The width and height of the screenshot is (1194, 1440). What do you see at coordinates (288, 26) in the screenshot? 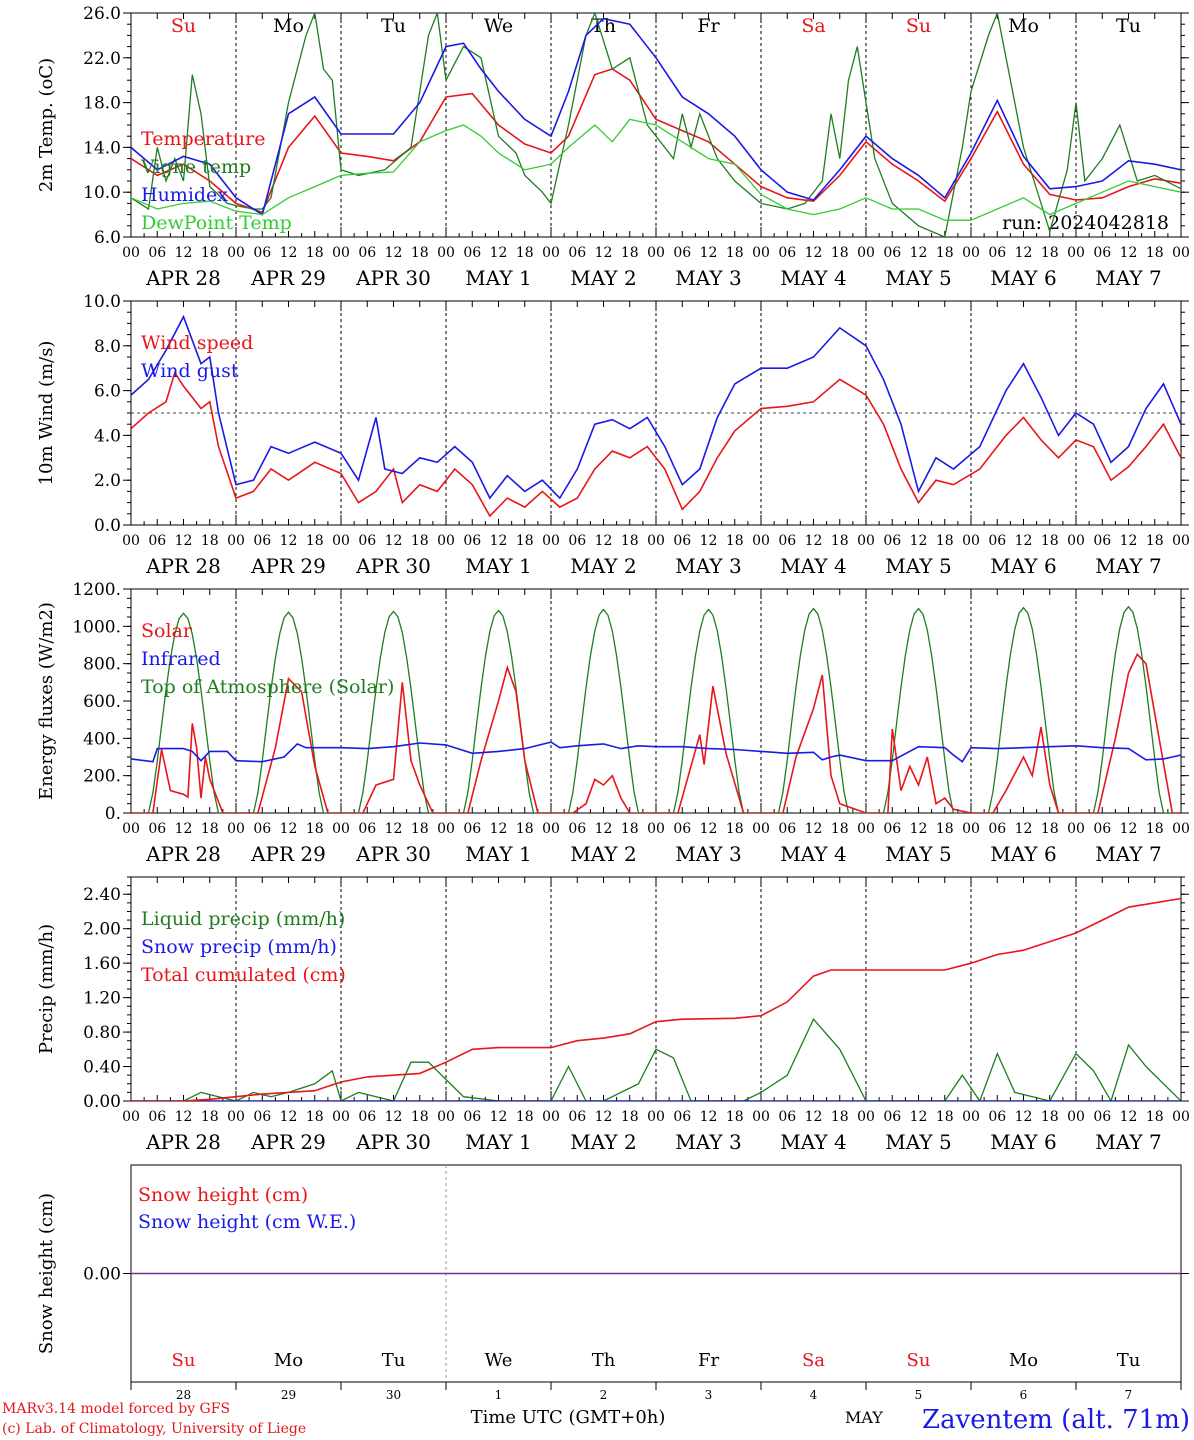
I see `weekday-label-top: Mo` at bounding box center [288, 26].